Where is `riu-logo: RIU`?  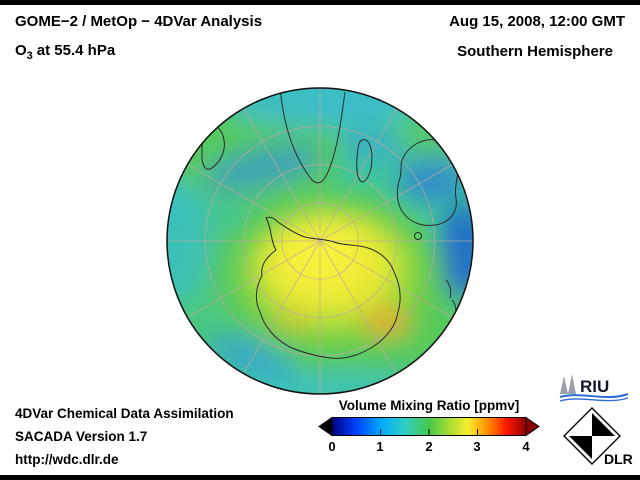
riu-logo: RIU is located at coordinates (597, 390).